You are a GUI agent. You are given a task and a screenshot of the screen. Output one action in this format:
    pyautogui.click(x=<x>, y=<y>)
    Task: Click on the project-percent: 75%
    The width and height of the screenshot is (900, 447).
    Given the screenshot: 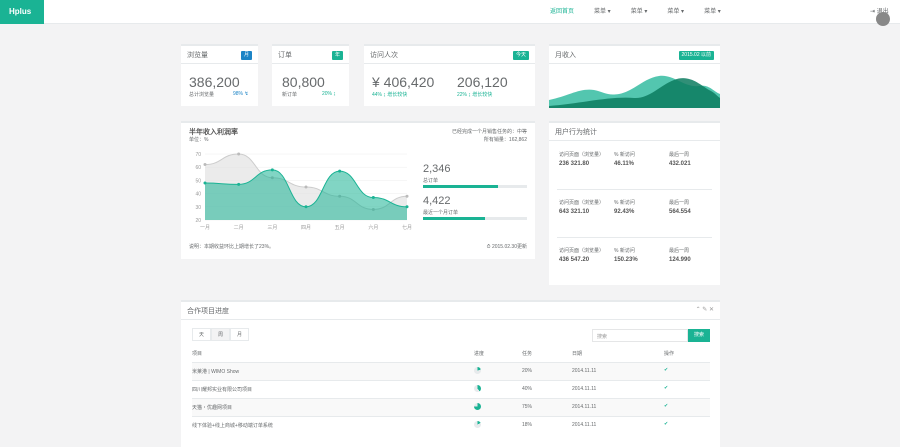 What is the action you would take?
    pyautogui.click(x=527, y=407)
    